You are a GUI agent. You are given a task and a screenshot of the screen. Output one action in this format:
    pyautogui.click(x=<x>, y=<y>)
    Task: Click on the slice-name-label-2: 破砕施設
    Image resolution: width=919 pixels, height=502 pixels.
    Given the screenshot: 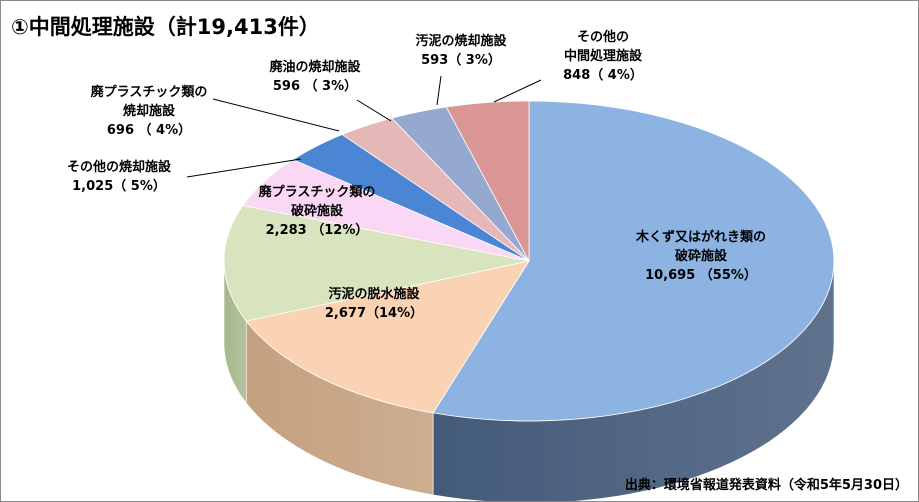 What is the action you would take?
    pyautogui.click(x=317, y=211)
    